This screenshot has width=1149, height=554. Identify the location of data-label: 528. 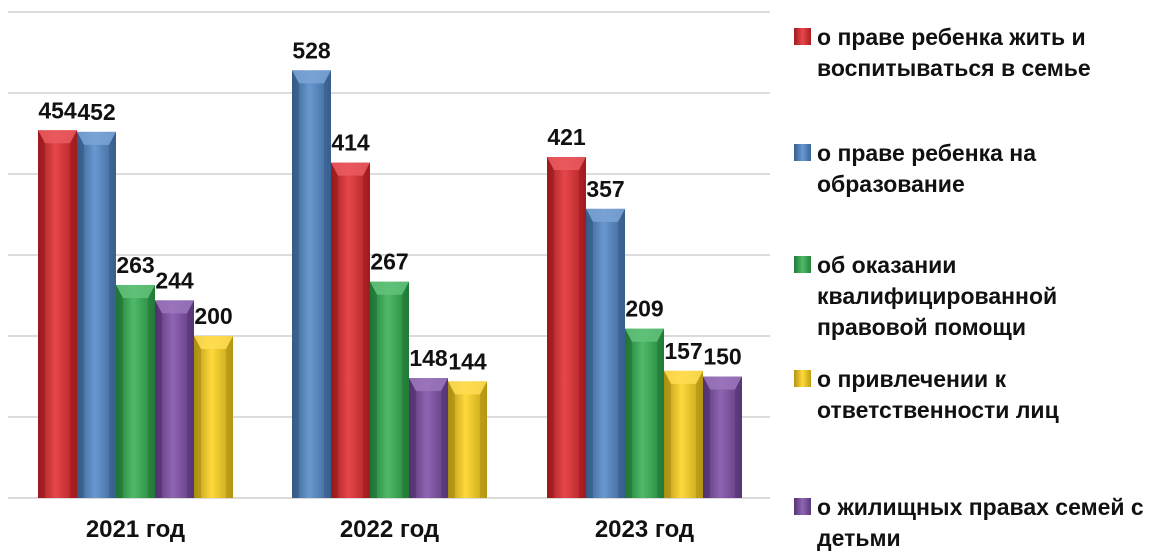
(311, 50).